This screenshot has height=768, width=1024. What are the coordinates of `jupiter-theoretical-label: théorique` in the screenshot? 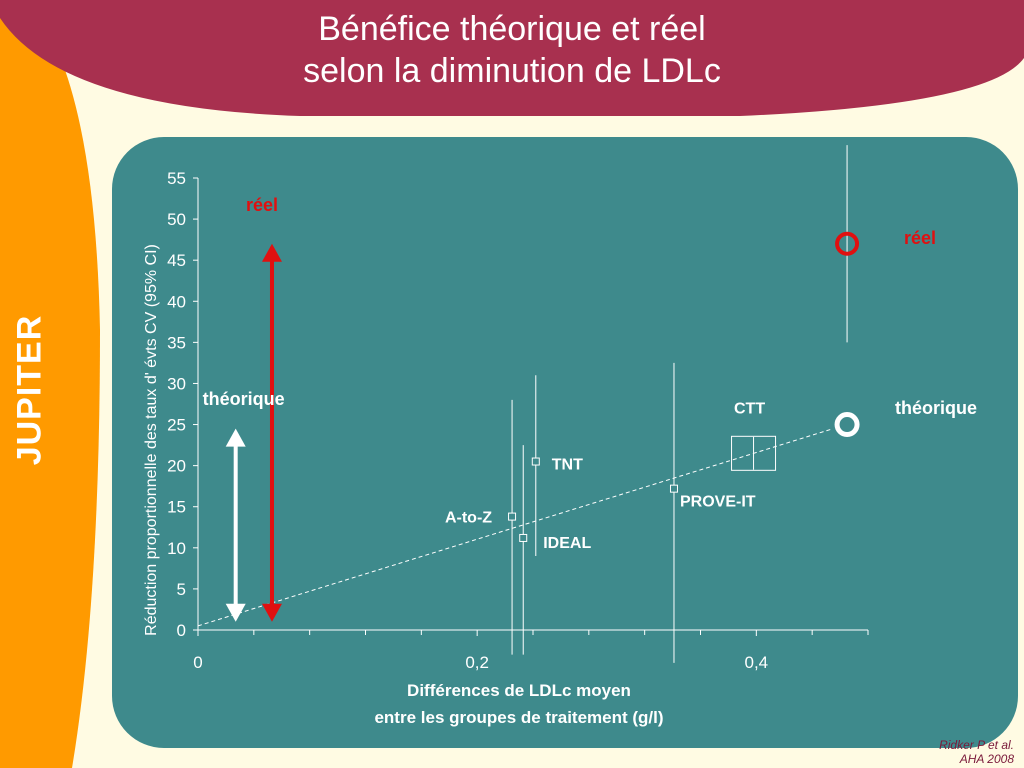 It's located at (936, 408).